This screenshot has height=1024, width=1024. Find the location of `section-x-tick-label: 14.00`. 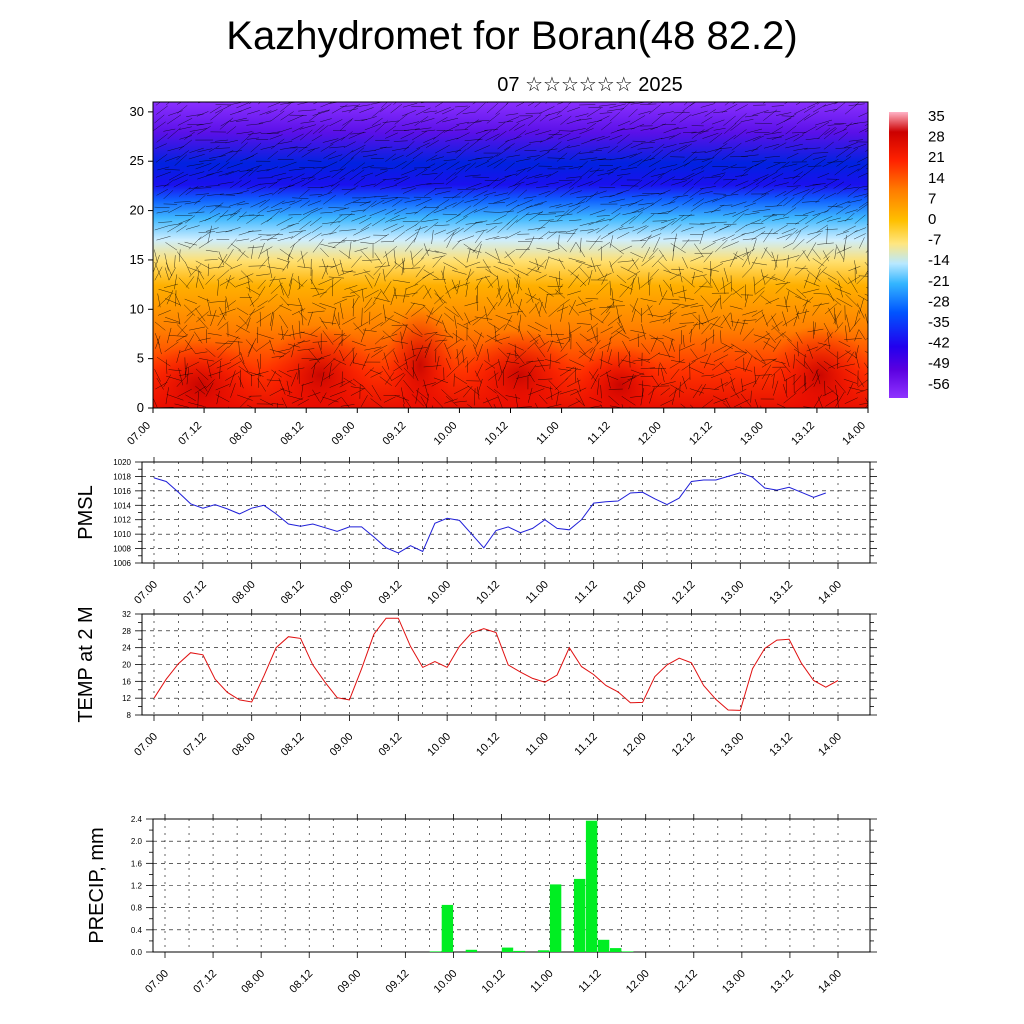

section-x-tick-label: 14.00 is located at coordinates (854, 434).